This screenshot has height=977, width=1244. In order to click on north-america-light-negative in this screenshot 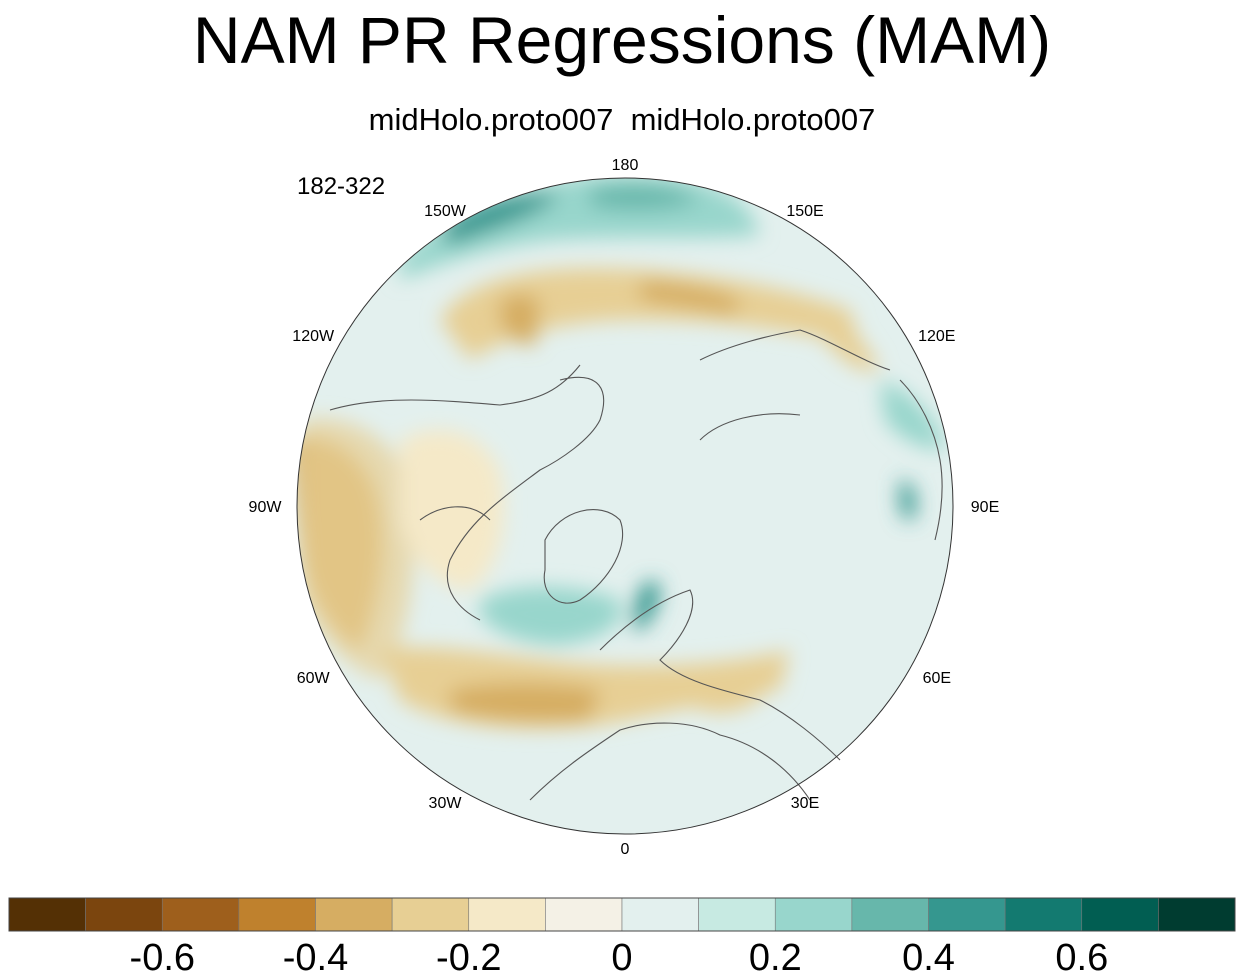, I will do `click(452, 510)`.